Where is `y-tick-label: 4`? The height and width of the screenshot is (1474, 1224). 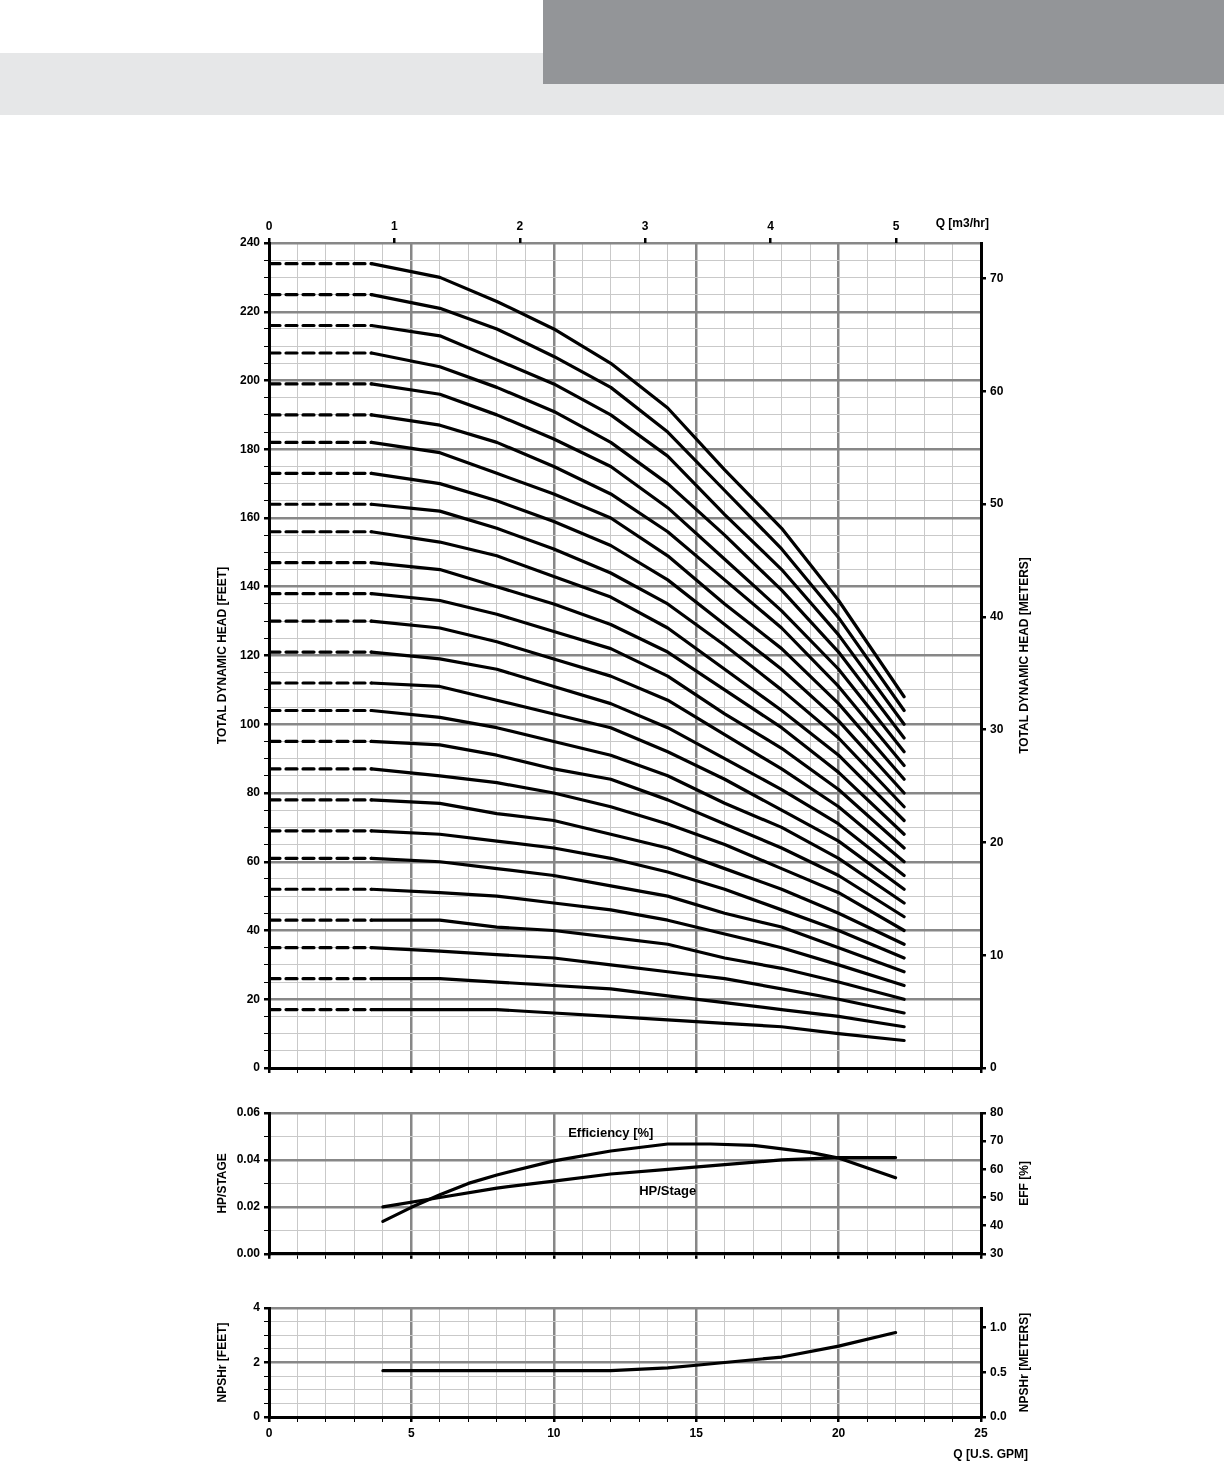
y-tick-label: 4 is located at coordinates (257, 1307).